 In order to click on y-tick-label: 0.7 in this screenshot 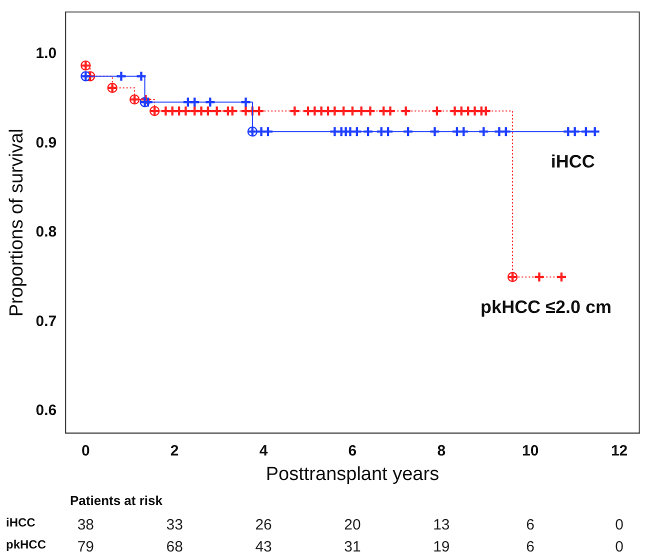, I will do `click(46, 321)`.